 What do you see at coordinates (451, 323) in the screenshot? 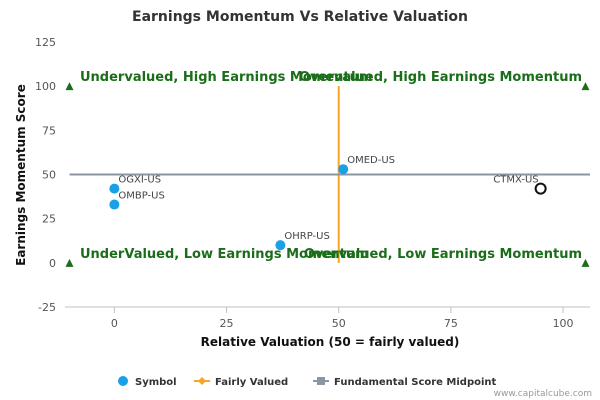
I see `x-tick-label: 75` at bounding box center [451, 323].